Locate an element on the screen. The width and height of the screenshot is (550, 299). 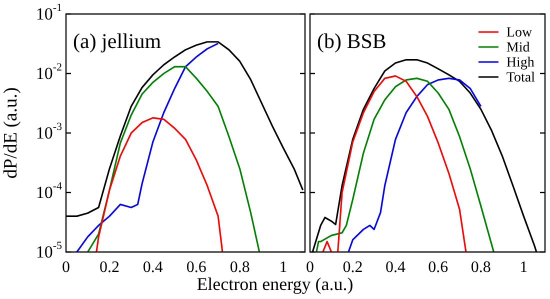
x-axis-title: Electron energy (a.u.) is located at coordinates (275, 284).